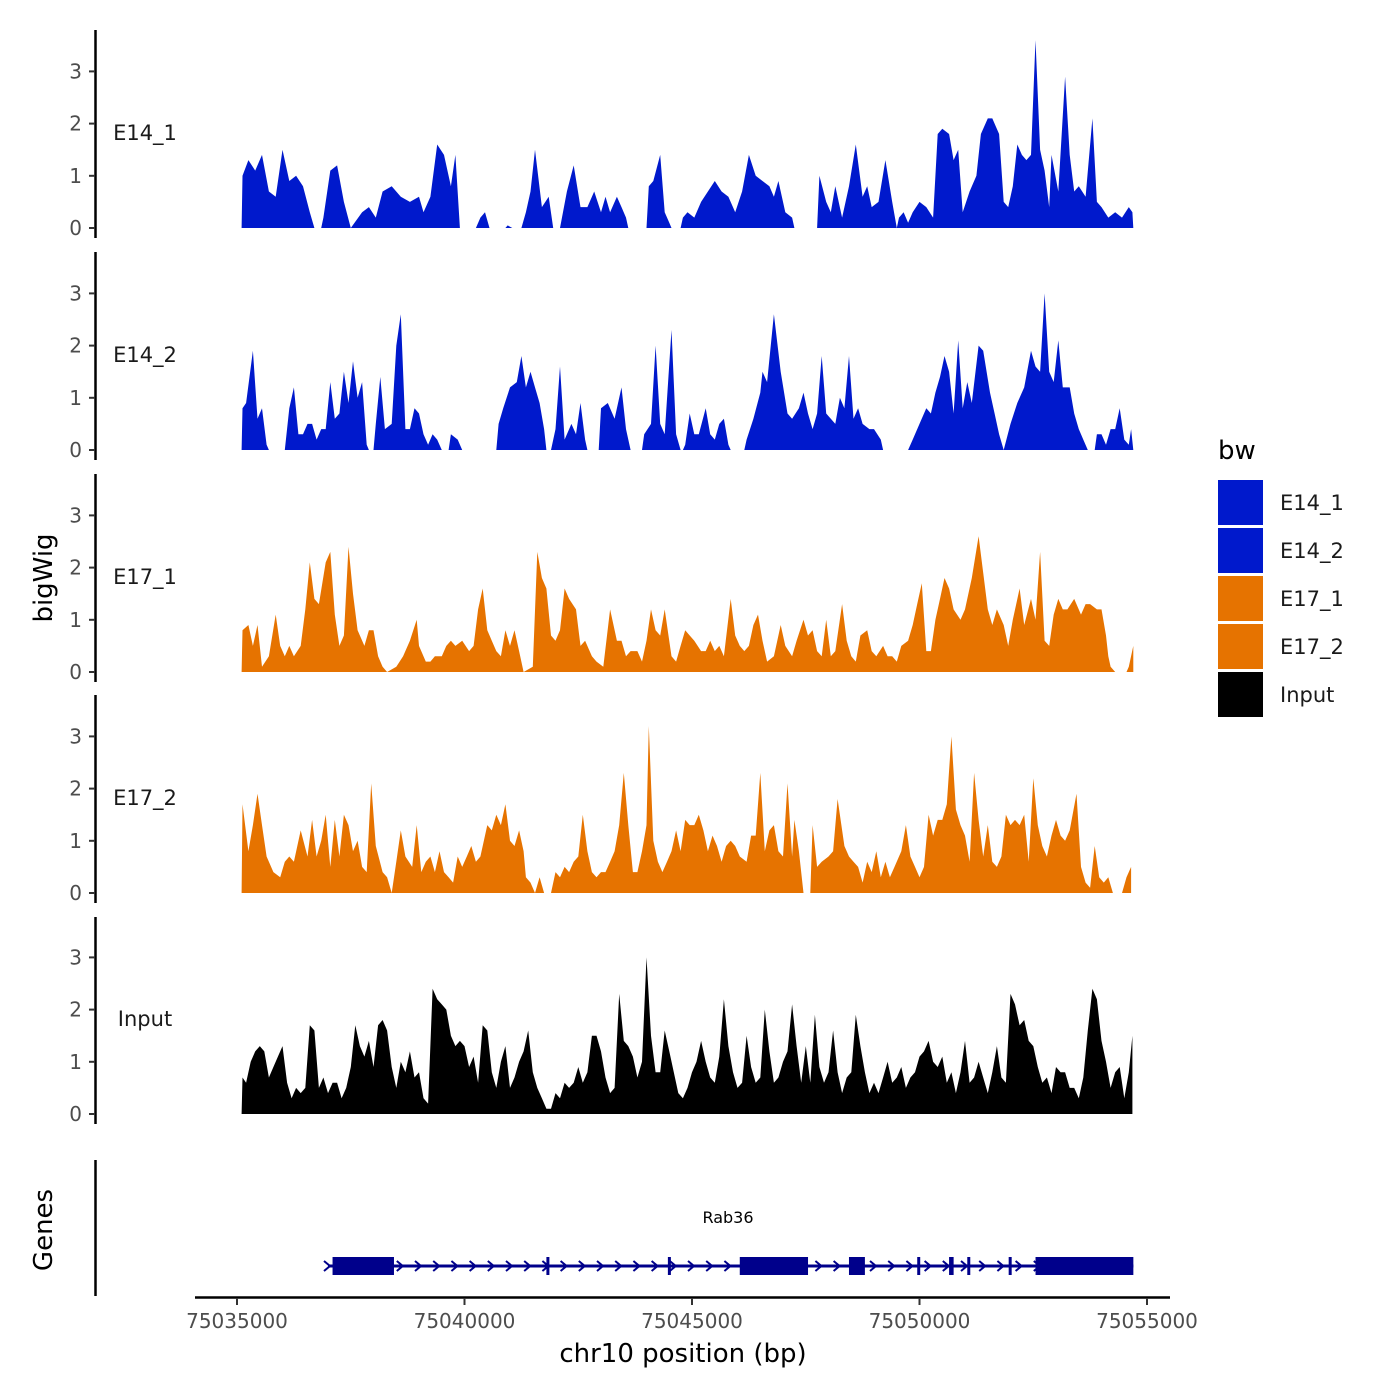 The width and height of the screenshot is (1400, 1400). What do you see at coordinates (44, 1230) in the screenshot?
I see `genes-axis-title: Genes` at bounding box center [44, 1230].